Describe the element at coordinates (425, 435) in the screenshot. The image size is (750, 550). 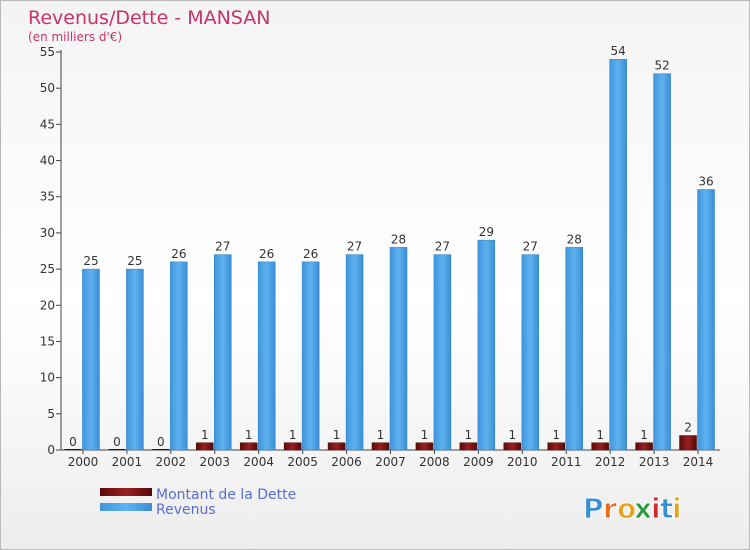
I see `label-dette-2008: 1` at that location.